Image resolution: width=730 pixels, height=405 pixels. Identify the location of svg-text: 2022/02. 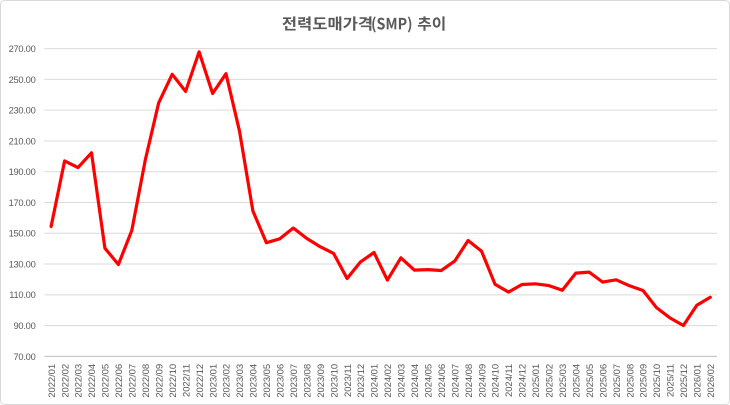
(65, 381).